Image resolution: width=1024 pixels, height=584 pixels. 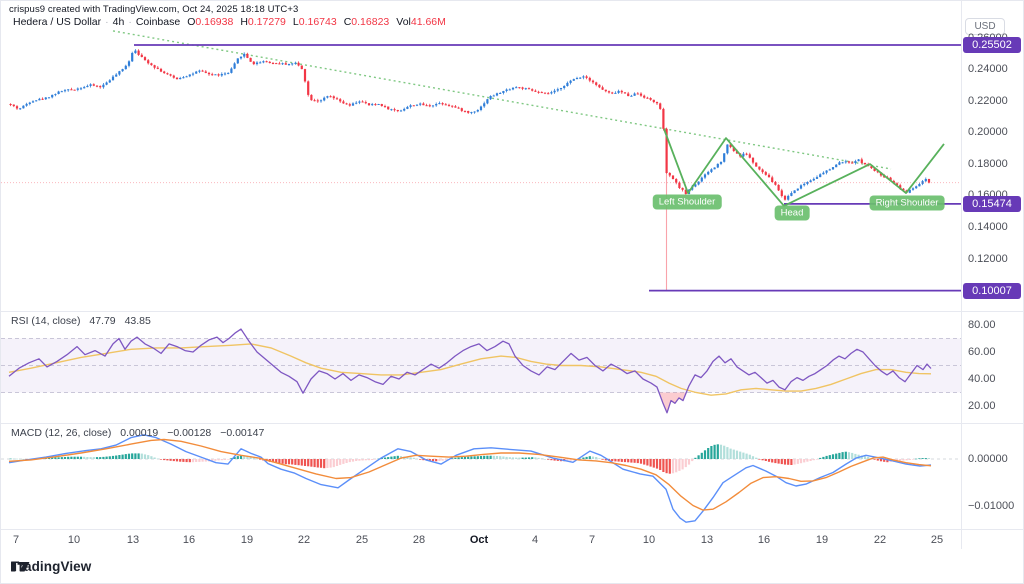 What do you see at coordinates (992, 203) in the screenshot?
I see `price-level-label: 0.15474` at bounding box center [992, 203].